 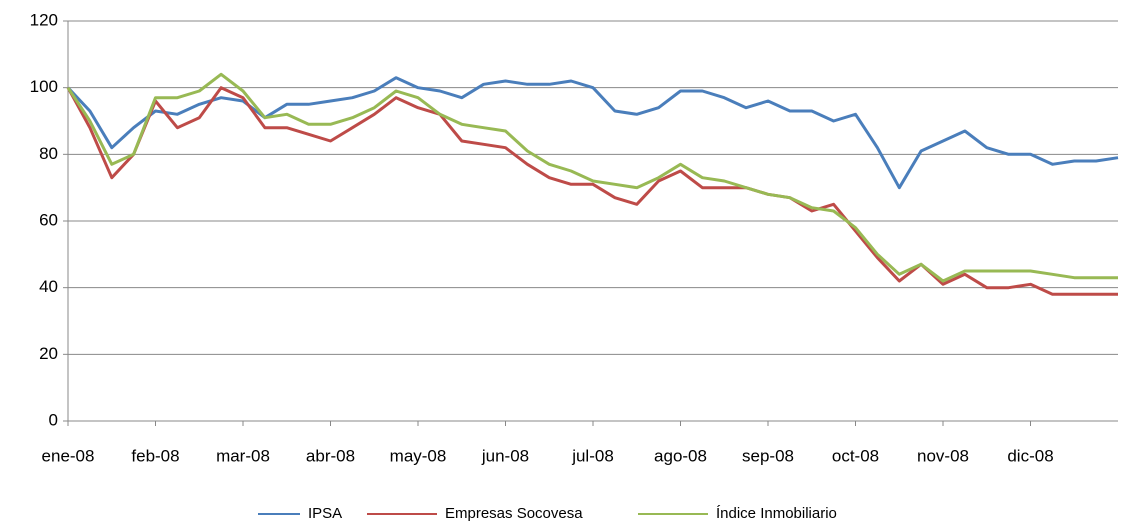 What do you see at coordinates (680, 455) in the screenshot?
I see `x-tick-label: ago-08` at bounding box center [680, 455].